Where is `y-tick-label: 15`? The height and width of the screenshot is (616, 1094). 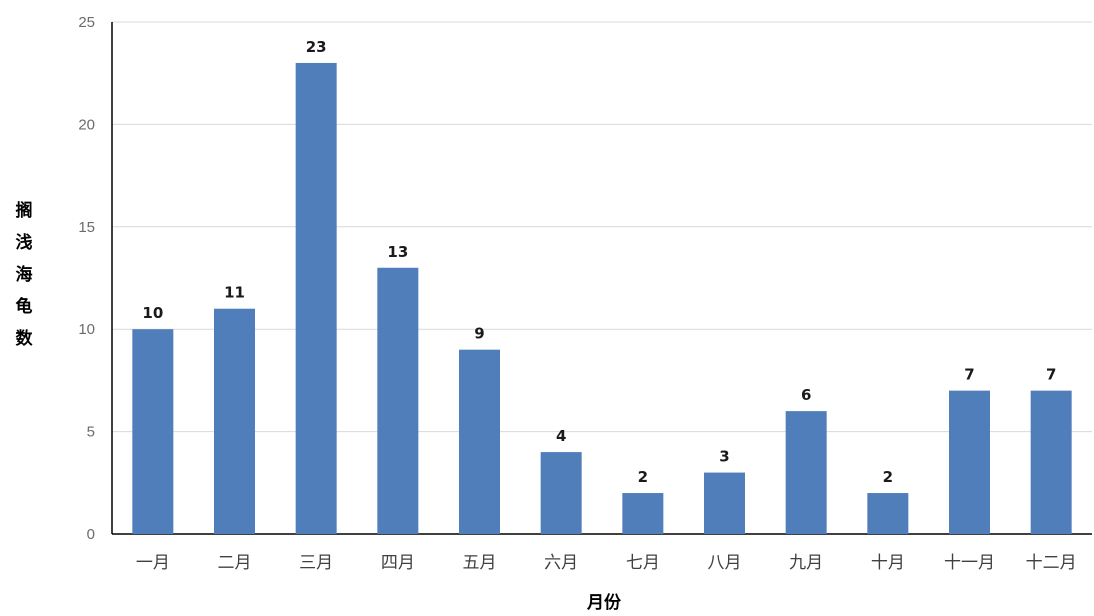
y-tick-label: 15 is located at coordinates (86, 227).